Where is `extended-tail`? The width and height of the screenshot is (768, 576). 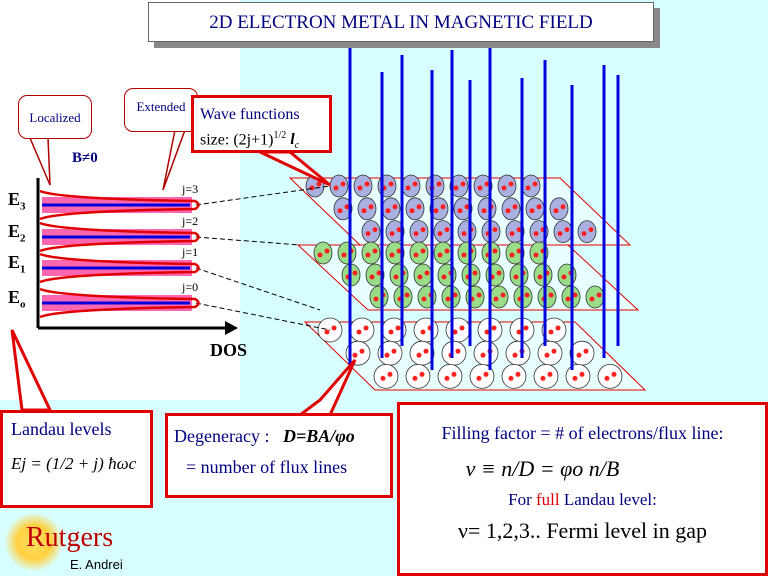 extended-tail is located at coordinates (174, 160).